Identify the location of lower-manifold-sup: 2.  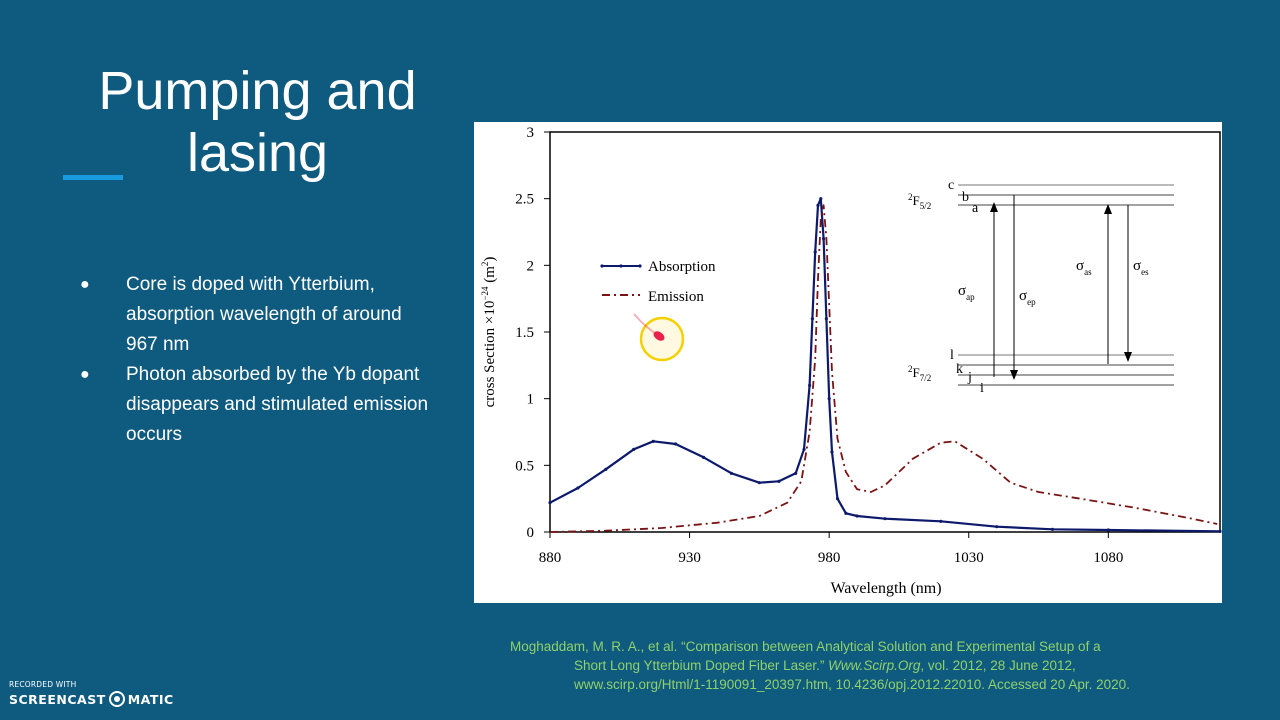
(910, 369).